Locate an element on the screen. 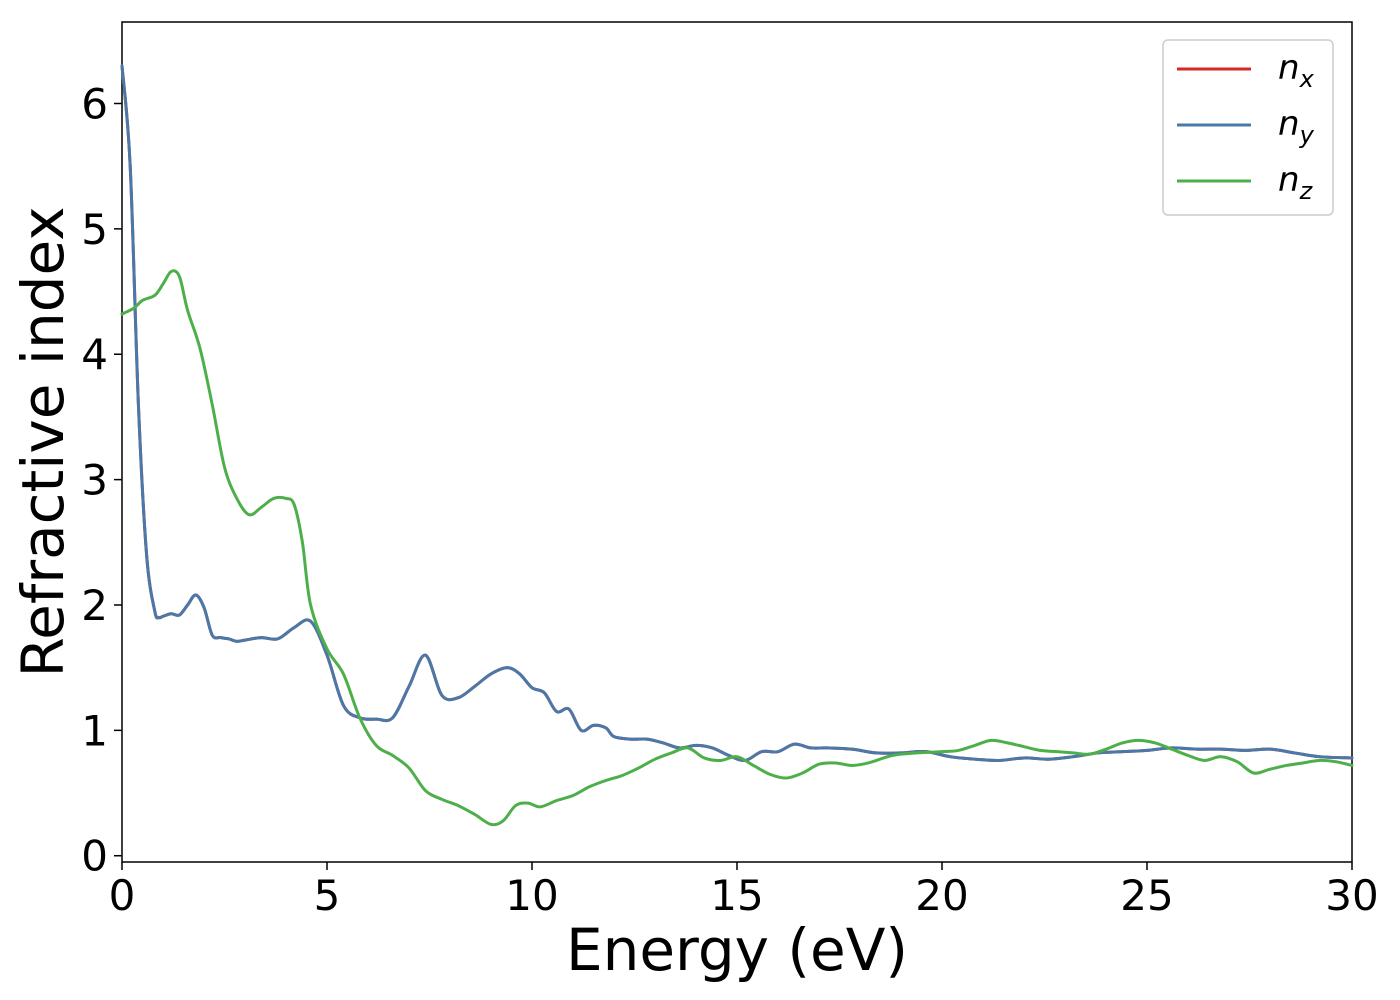 This screenshot has height=1000, width=1400. y-axis-title: Refractive index is located at coordinates (43, 441).